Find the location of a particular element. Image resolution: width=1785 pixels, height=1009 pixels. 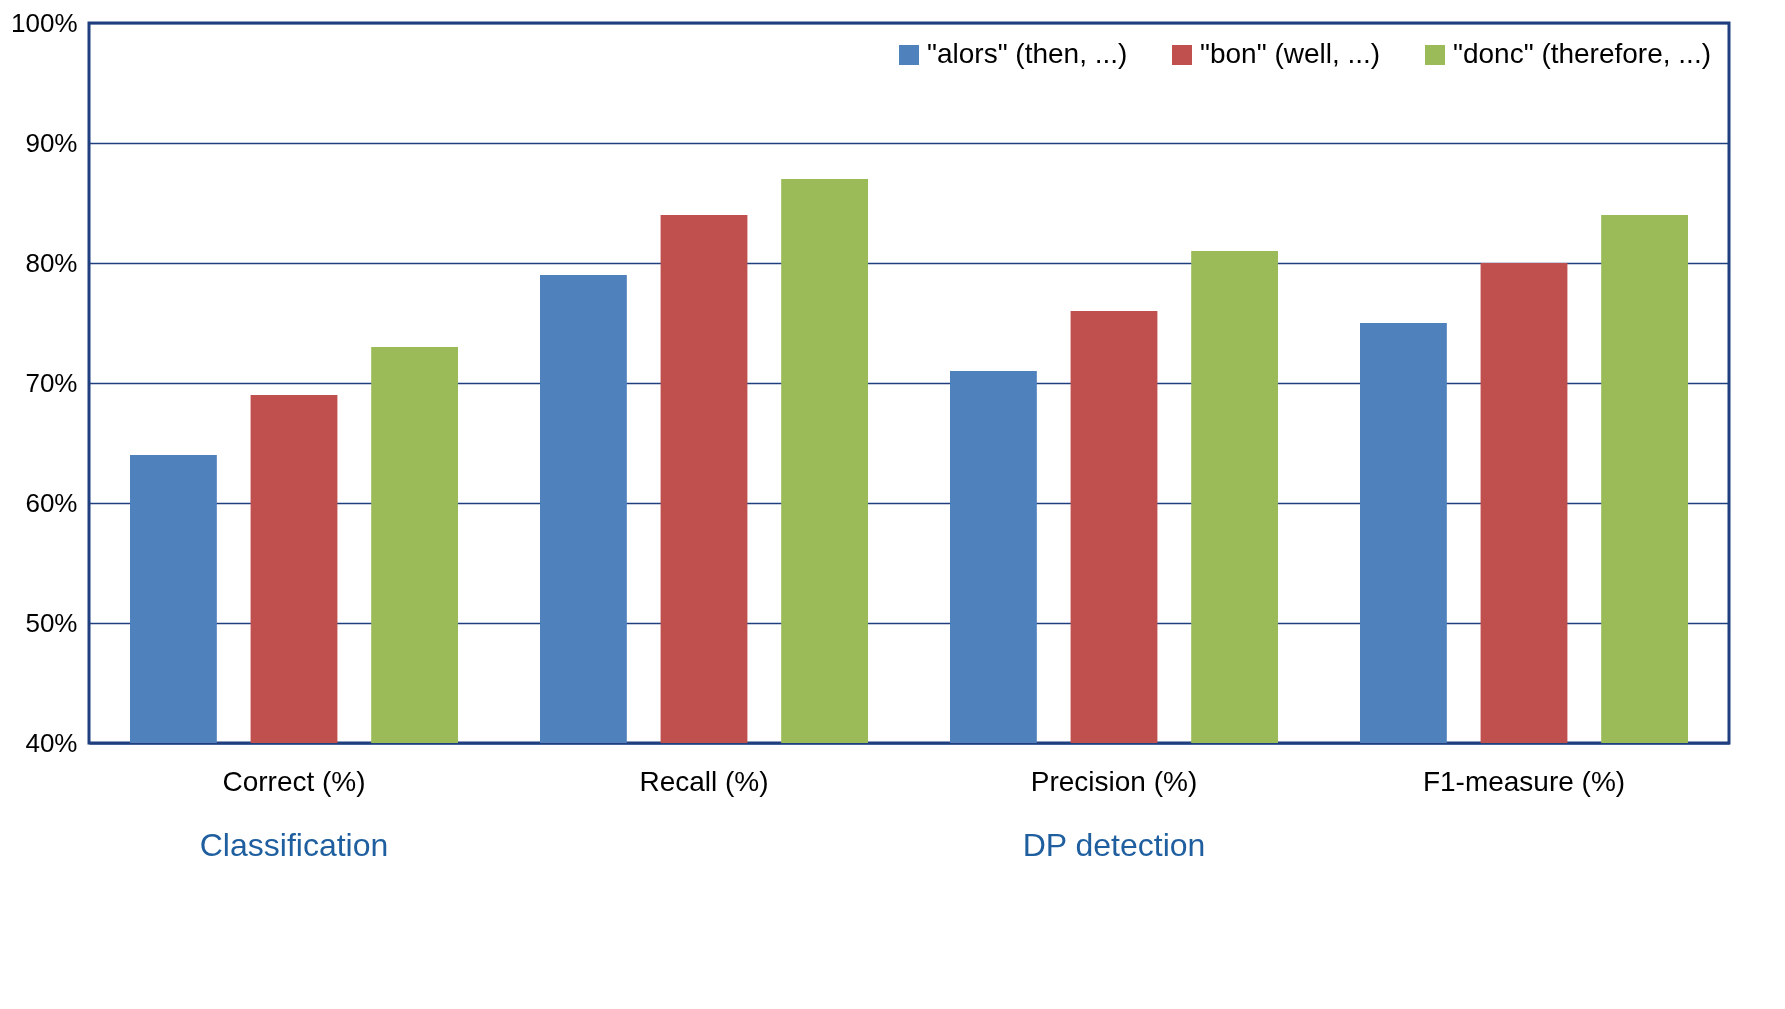

y-tick-label: 80% is located at coordinates (51, 262).